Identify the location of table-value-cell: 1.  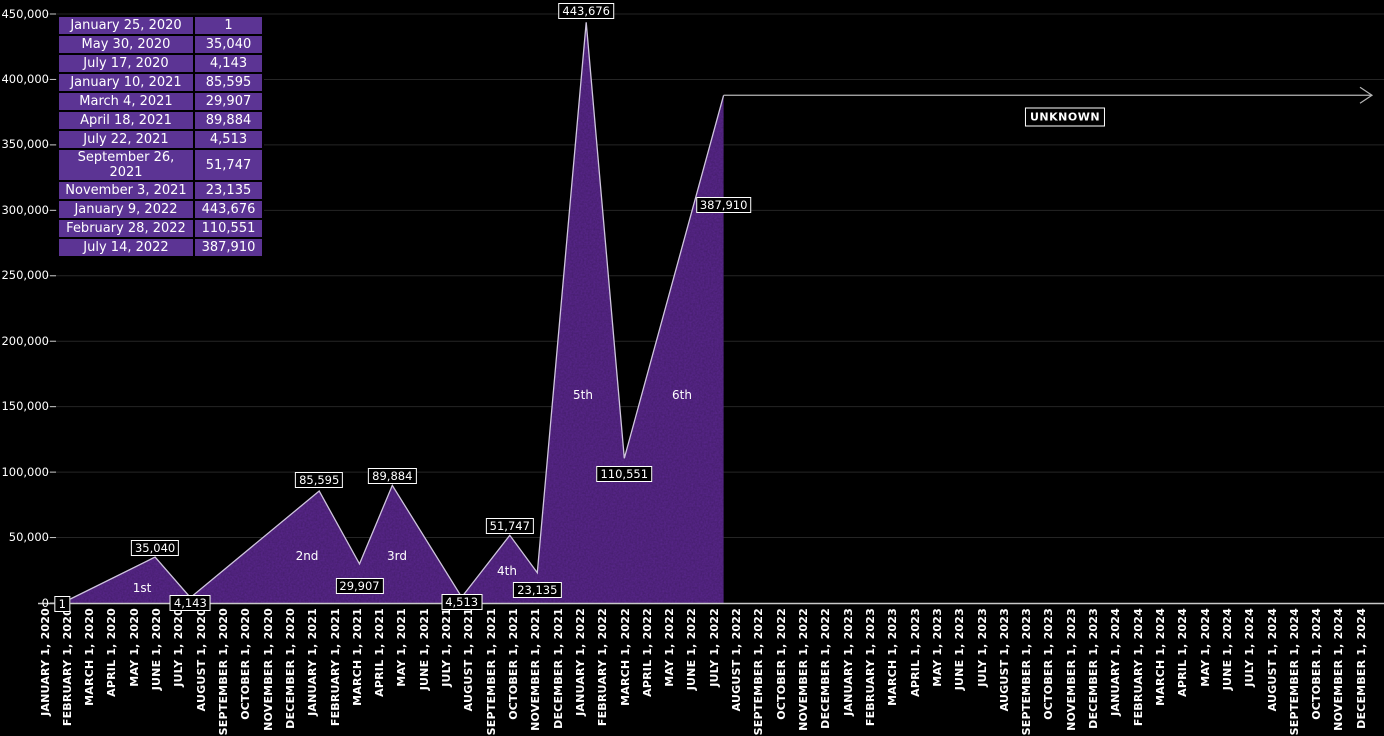
(228, 25).